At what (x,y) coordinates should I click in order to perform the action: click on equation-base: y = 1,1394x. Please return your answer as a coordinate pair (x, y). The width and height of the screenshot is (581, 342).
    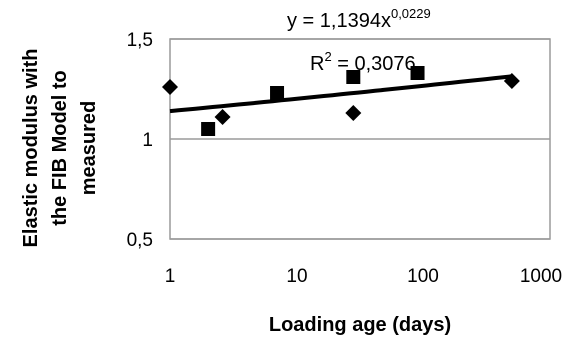
    Looking at the image, I should click on (339, 21).